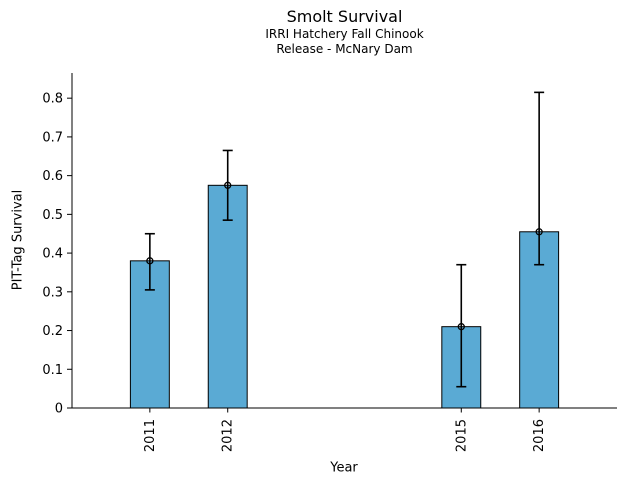  Describe the element at coordinates (344, 34) in the screenshot. I see `chart-subtitle-line1: IRRI Hatchery Fall Chinook` at that location.